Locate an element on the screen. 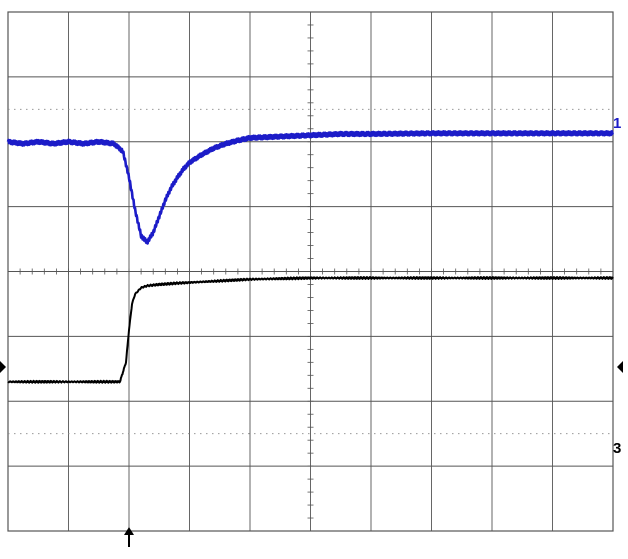  left-ground-marker-icon is located at coordinates (3, 367).